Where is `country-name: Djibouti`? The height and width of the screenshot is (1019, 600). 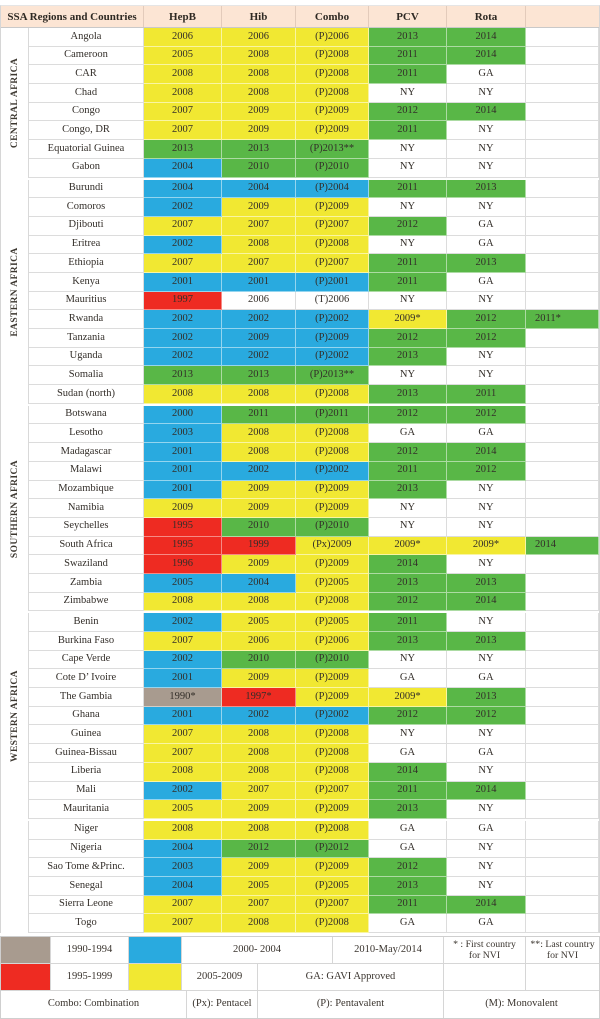 country-name: Djibouti is located at coordinates (86, 226).